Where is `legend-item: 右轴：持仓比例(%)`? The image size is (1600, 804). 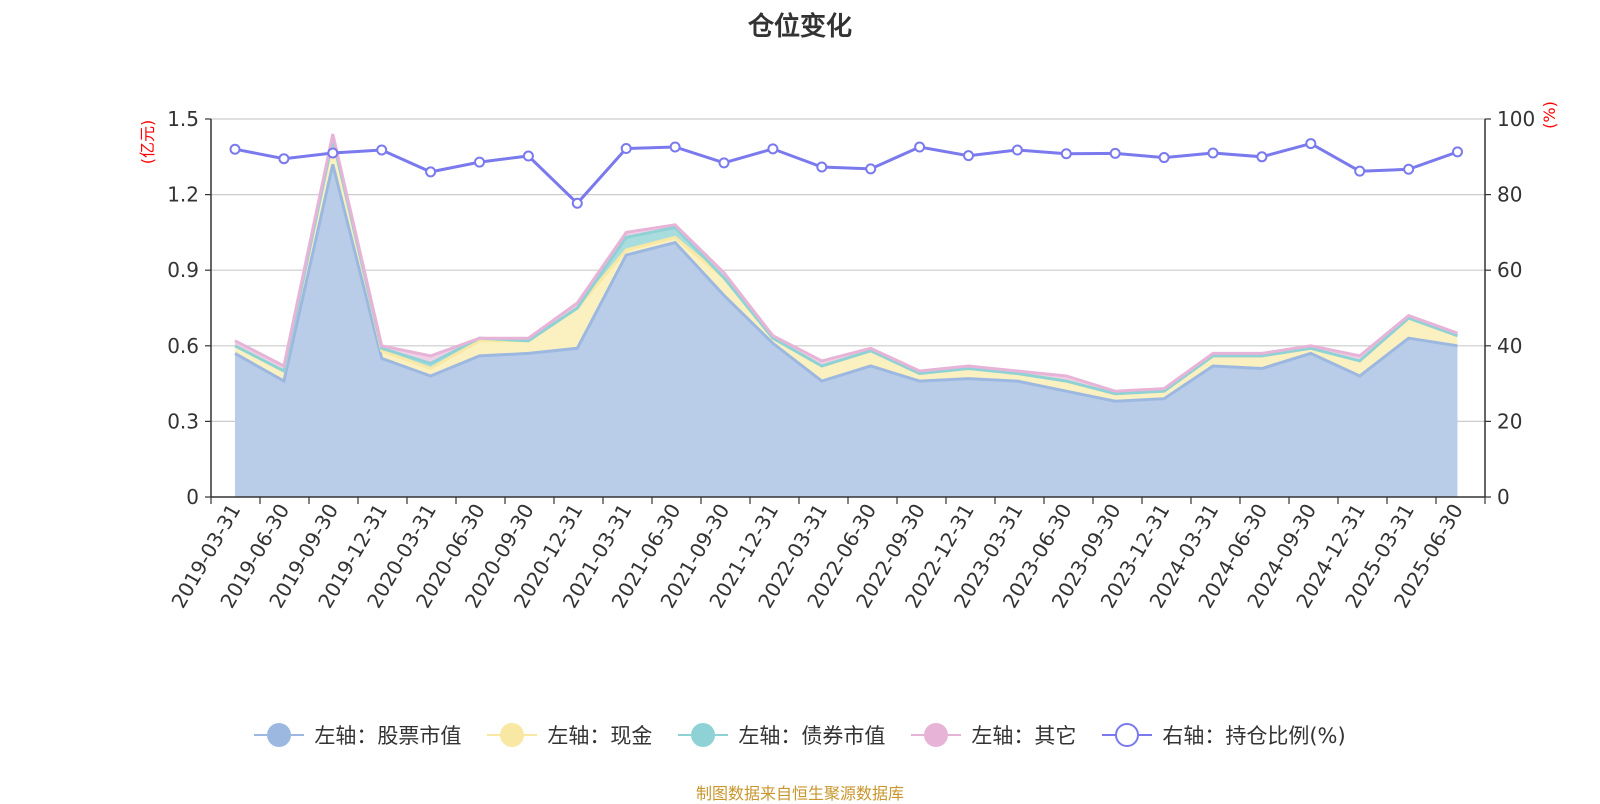 legend-item: 右轴：持仓比例(%) is located at coordinates (1224, 735).